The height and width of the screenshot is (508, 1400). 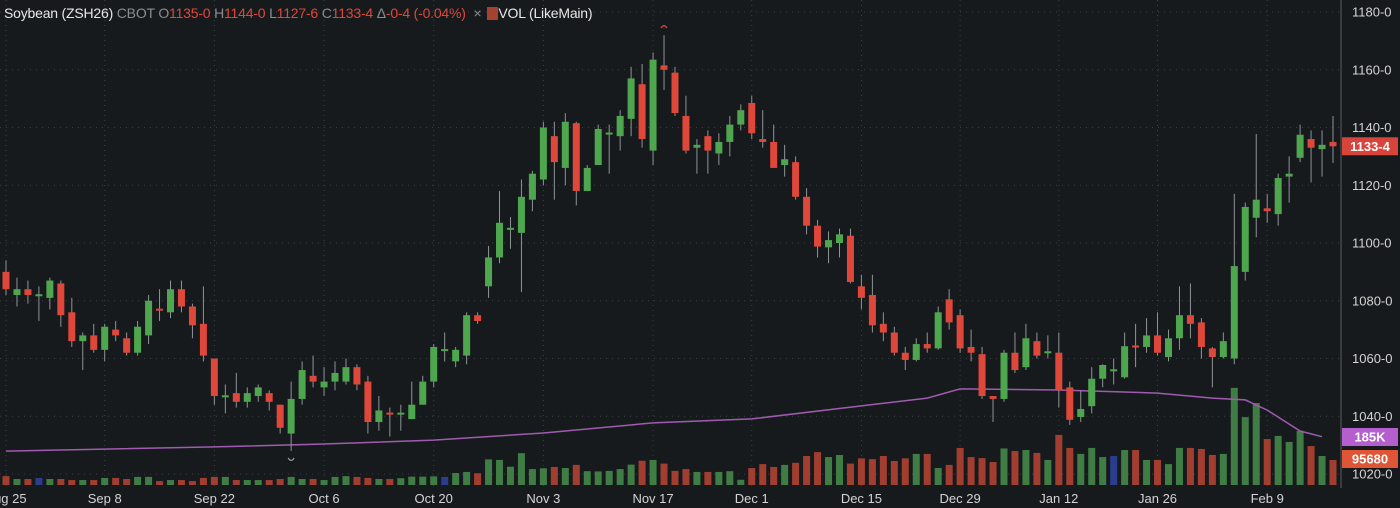 I want to click on date-axis-label: Nov 3, so click(x=543, y=498).